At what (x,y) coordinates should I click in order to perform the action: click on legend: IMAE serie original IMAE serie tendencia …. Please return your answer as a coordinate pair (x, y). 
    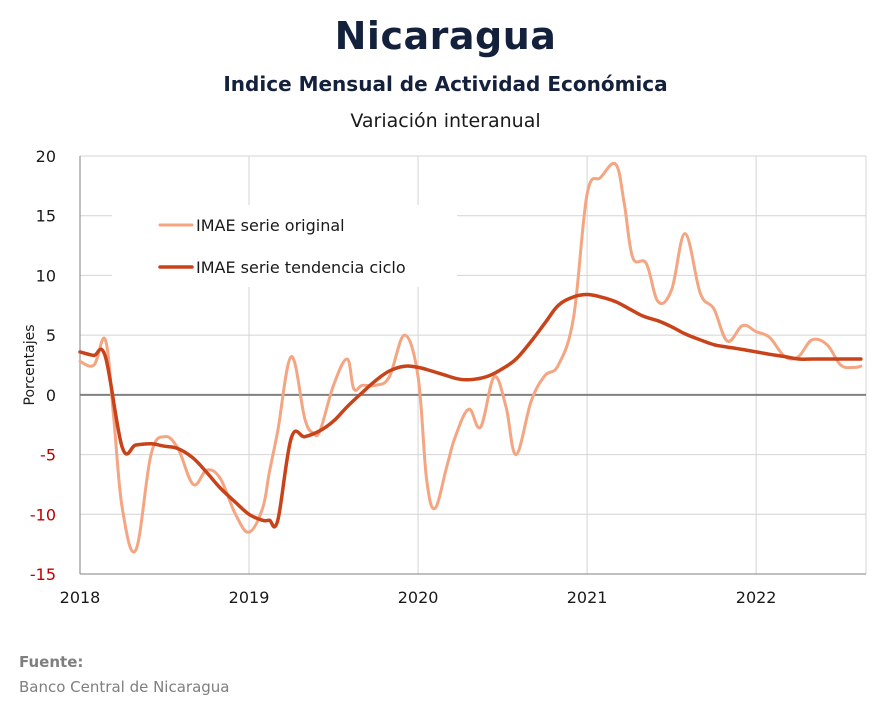
    Looking at the image, I should click on (284, 246).